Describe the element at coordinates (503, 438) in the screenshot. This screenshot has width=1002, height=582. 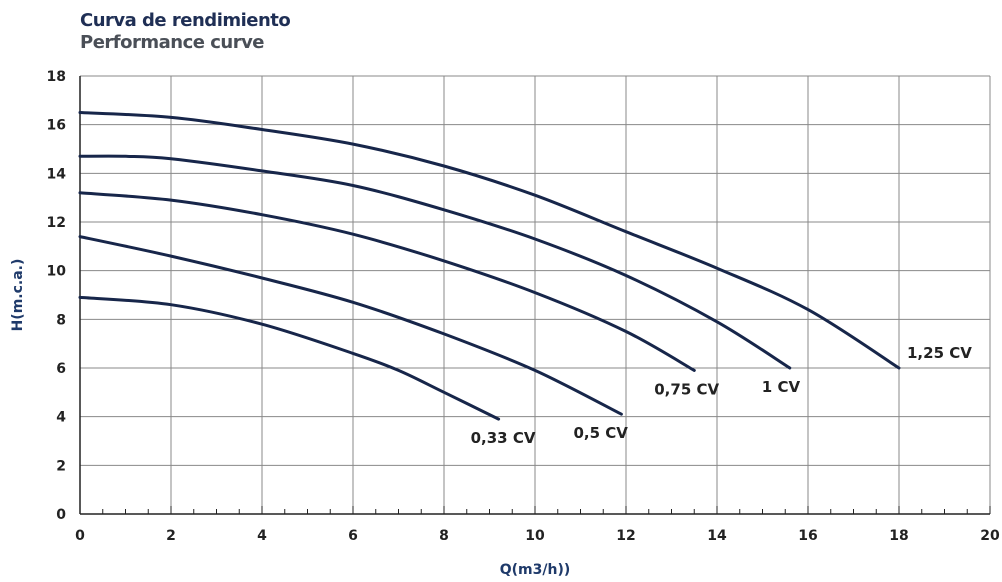
I see `series-label: 0,33 CV` at that location.